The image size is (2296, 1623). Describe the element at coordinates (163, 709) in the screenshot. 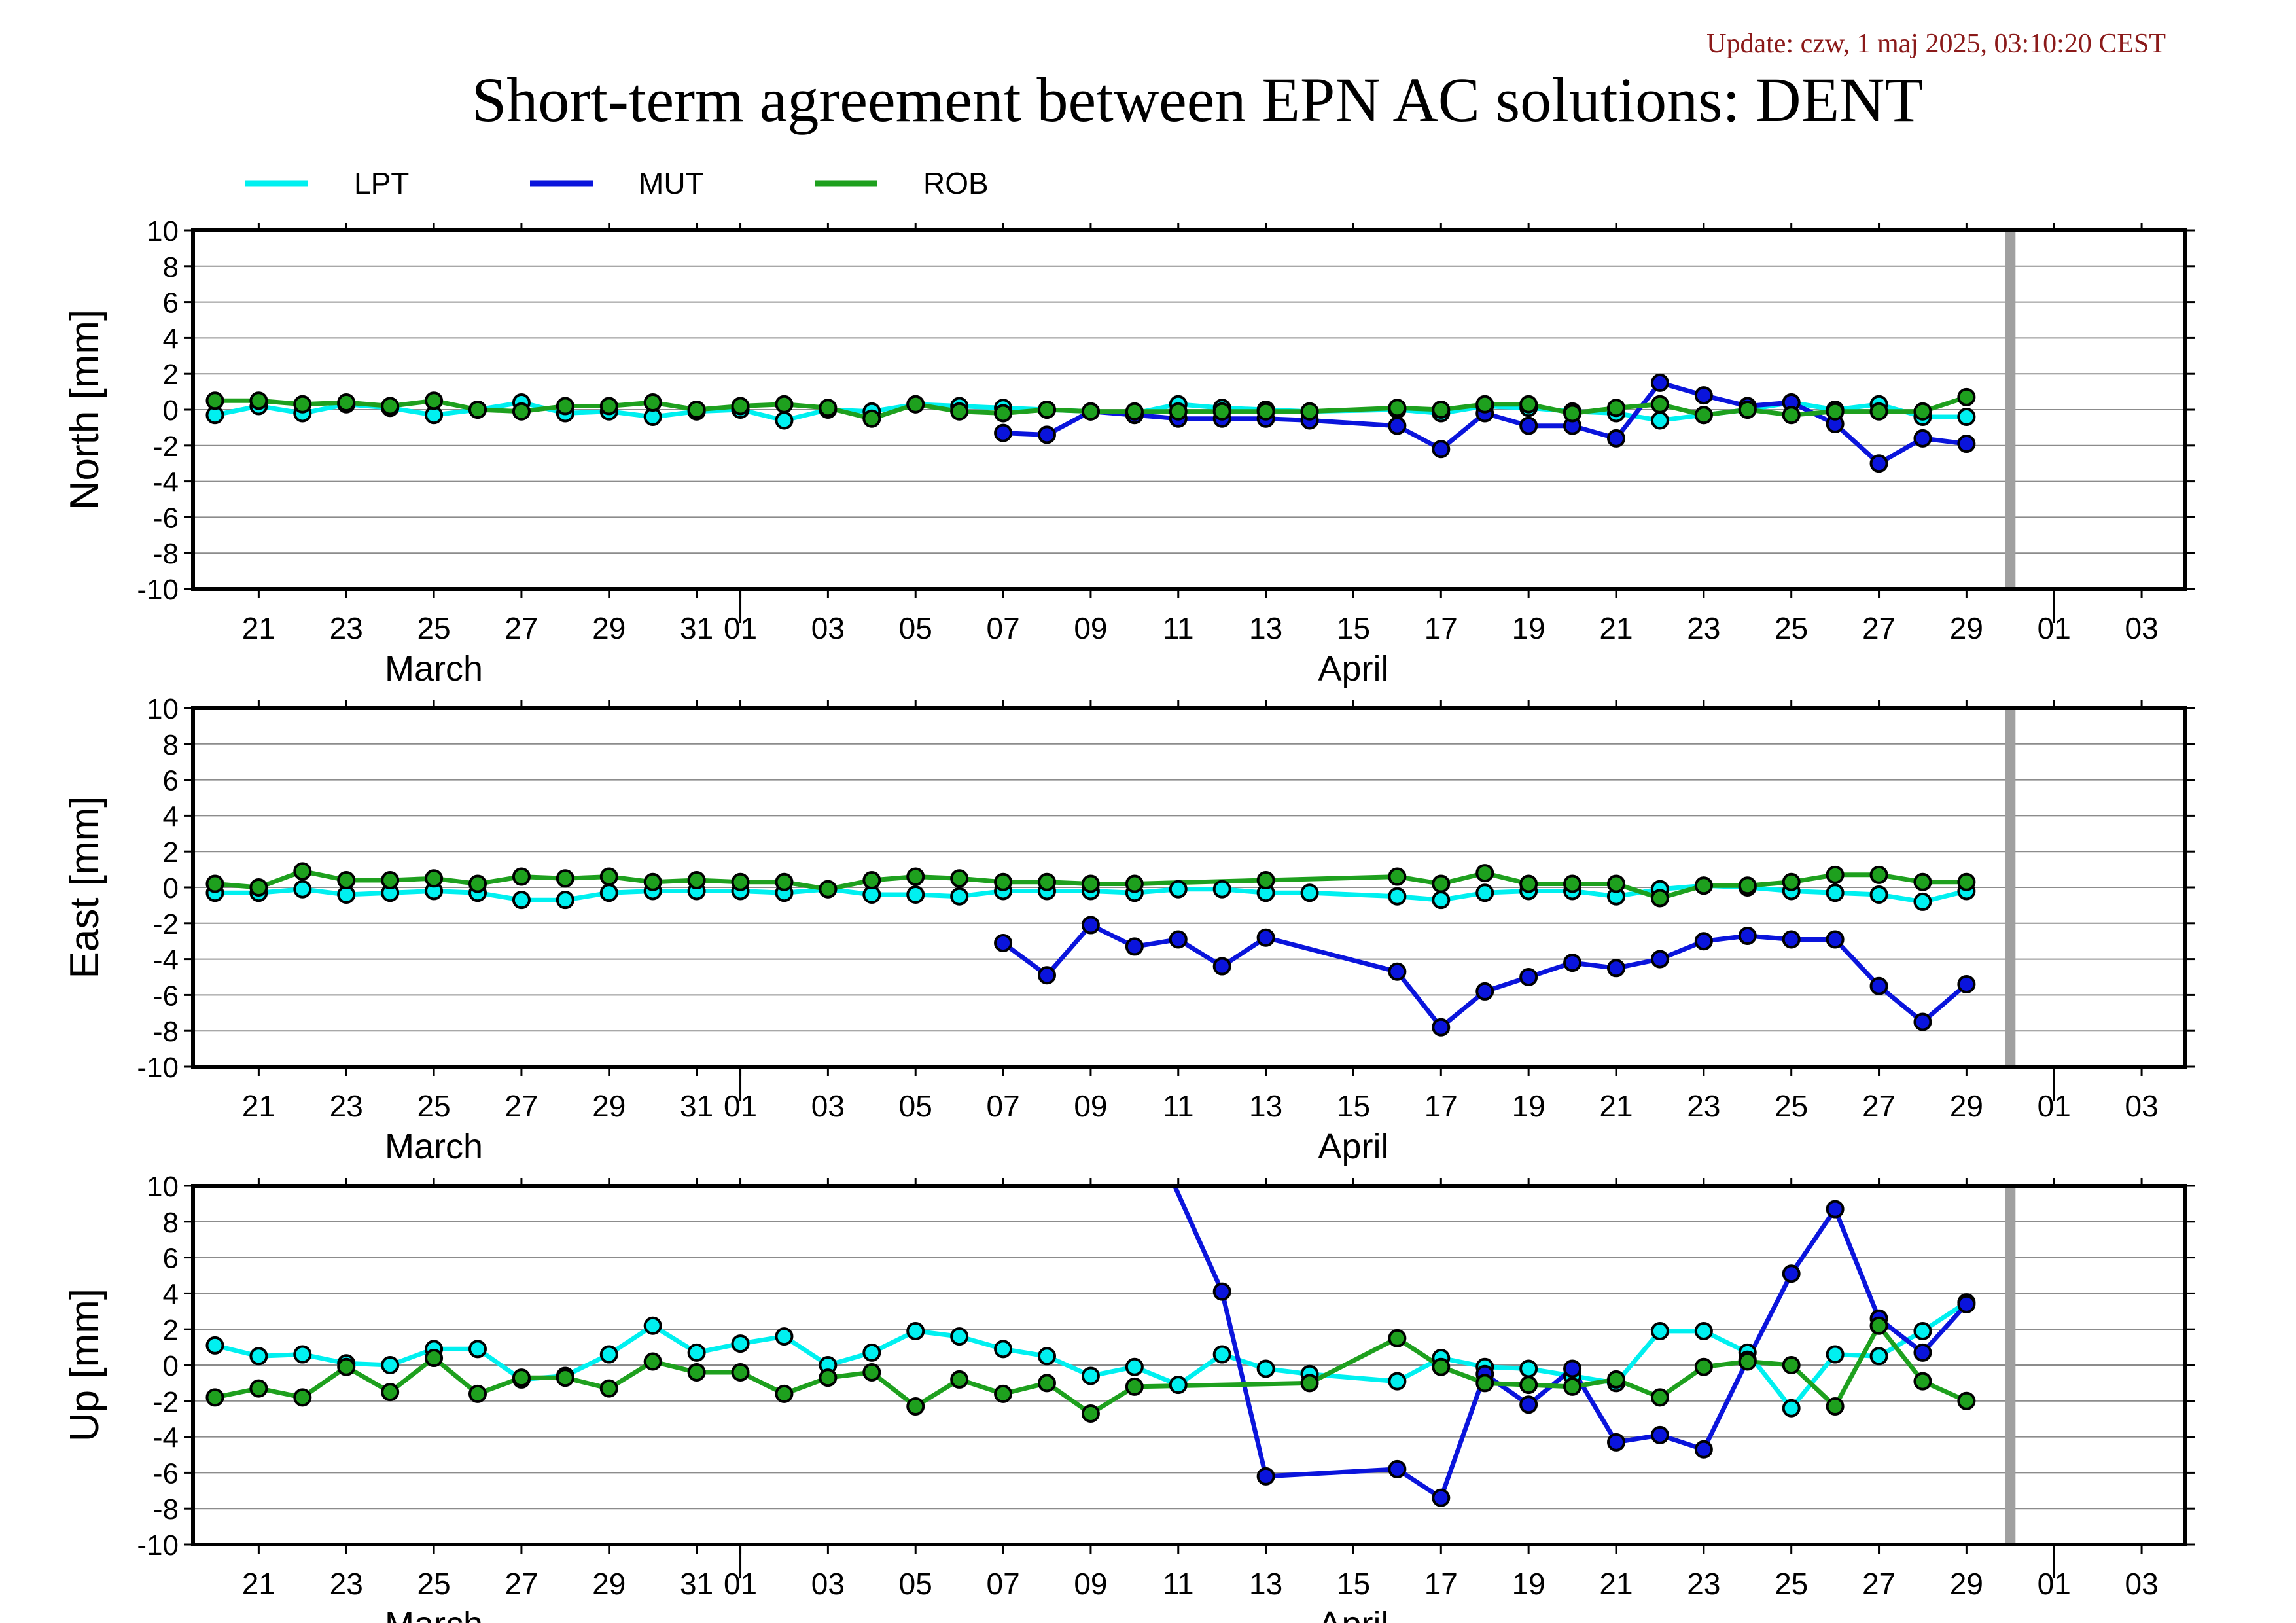

I see `y-tick-label: 10` at that location.